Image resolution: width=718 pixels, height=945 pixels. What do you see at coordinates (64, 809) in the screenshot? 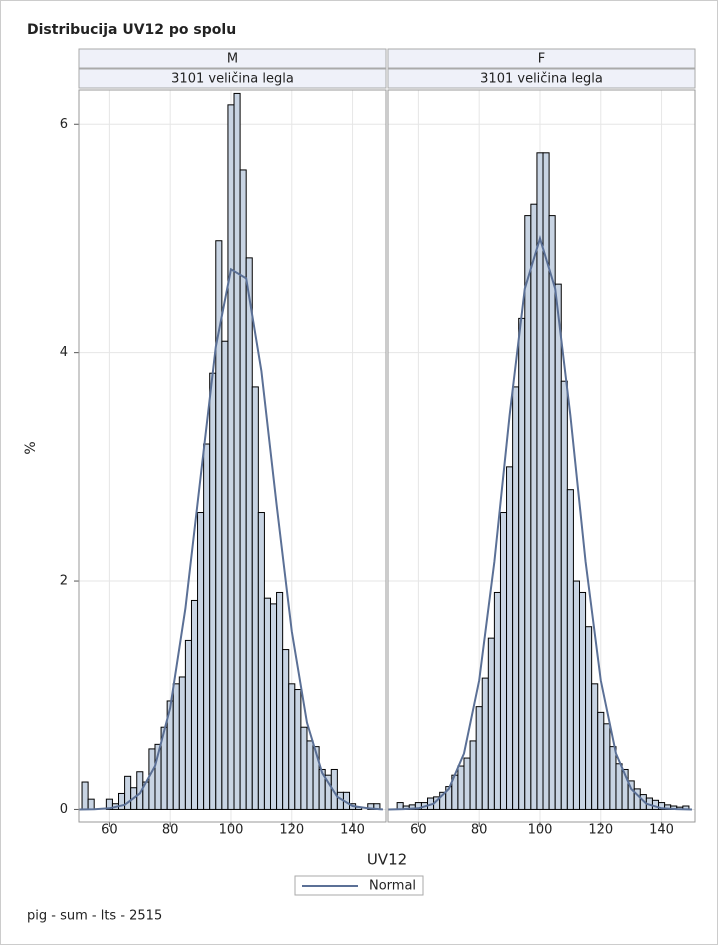
I see `y-tick-label: 0` at bounding box center [64, 809].